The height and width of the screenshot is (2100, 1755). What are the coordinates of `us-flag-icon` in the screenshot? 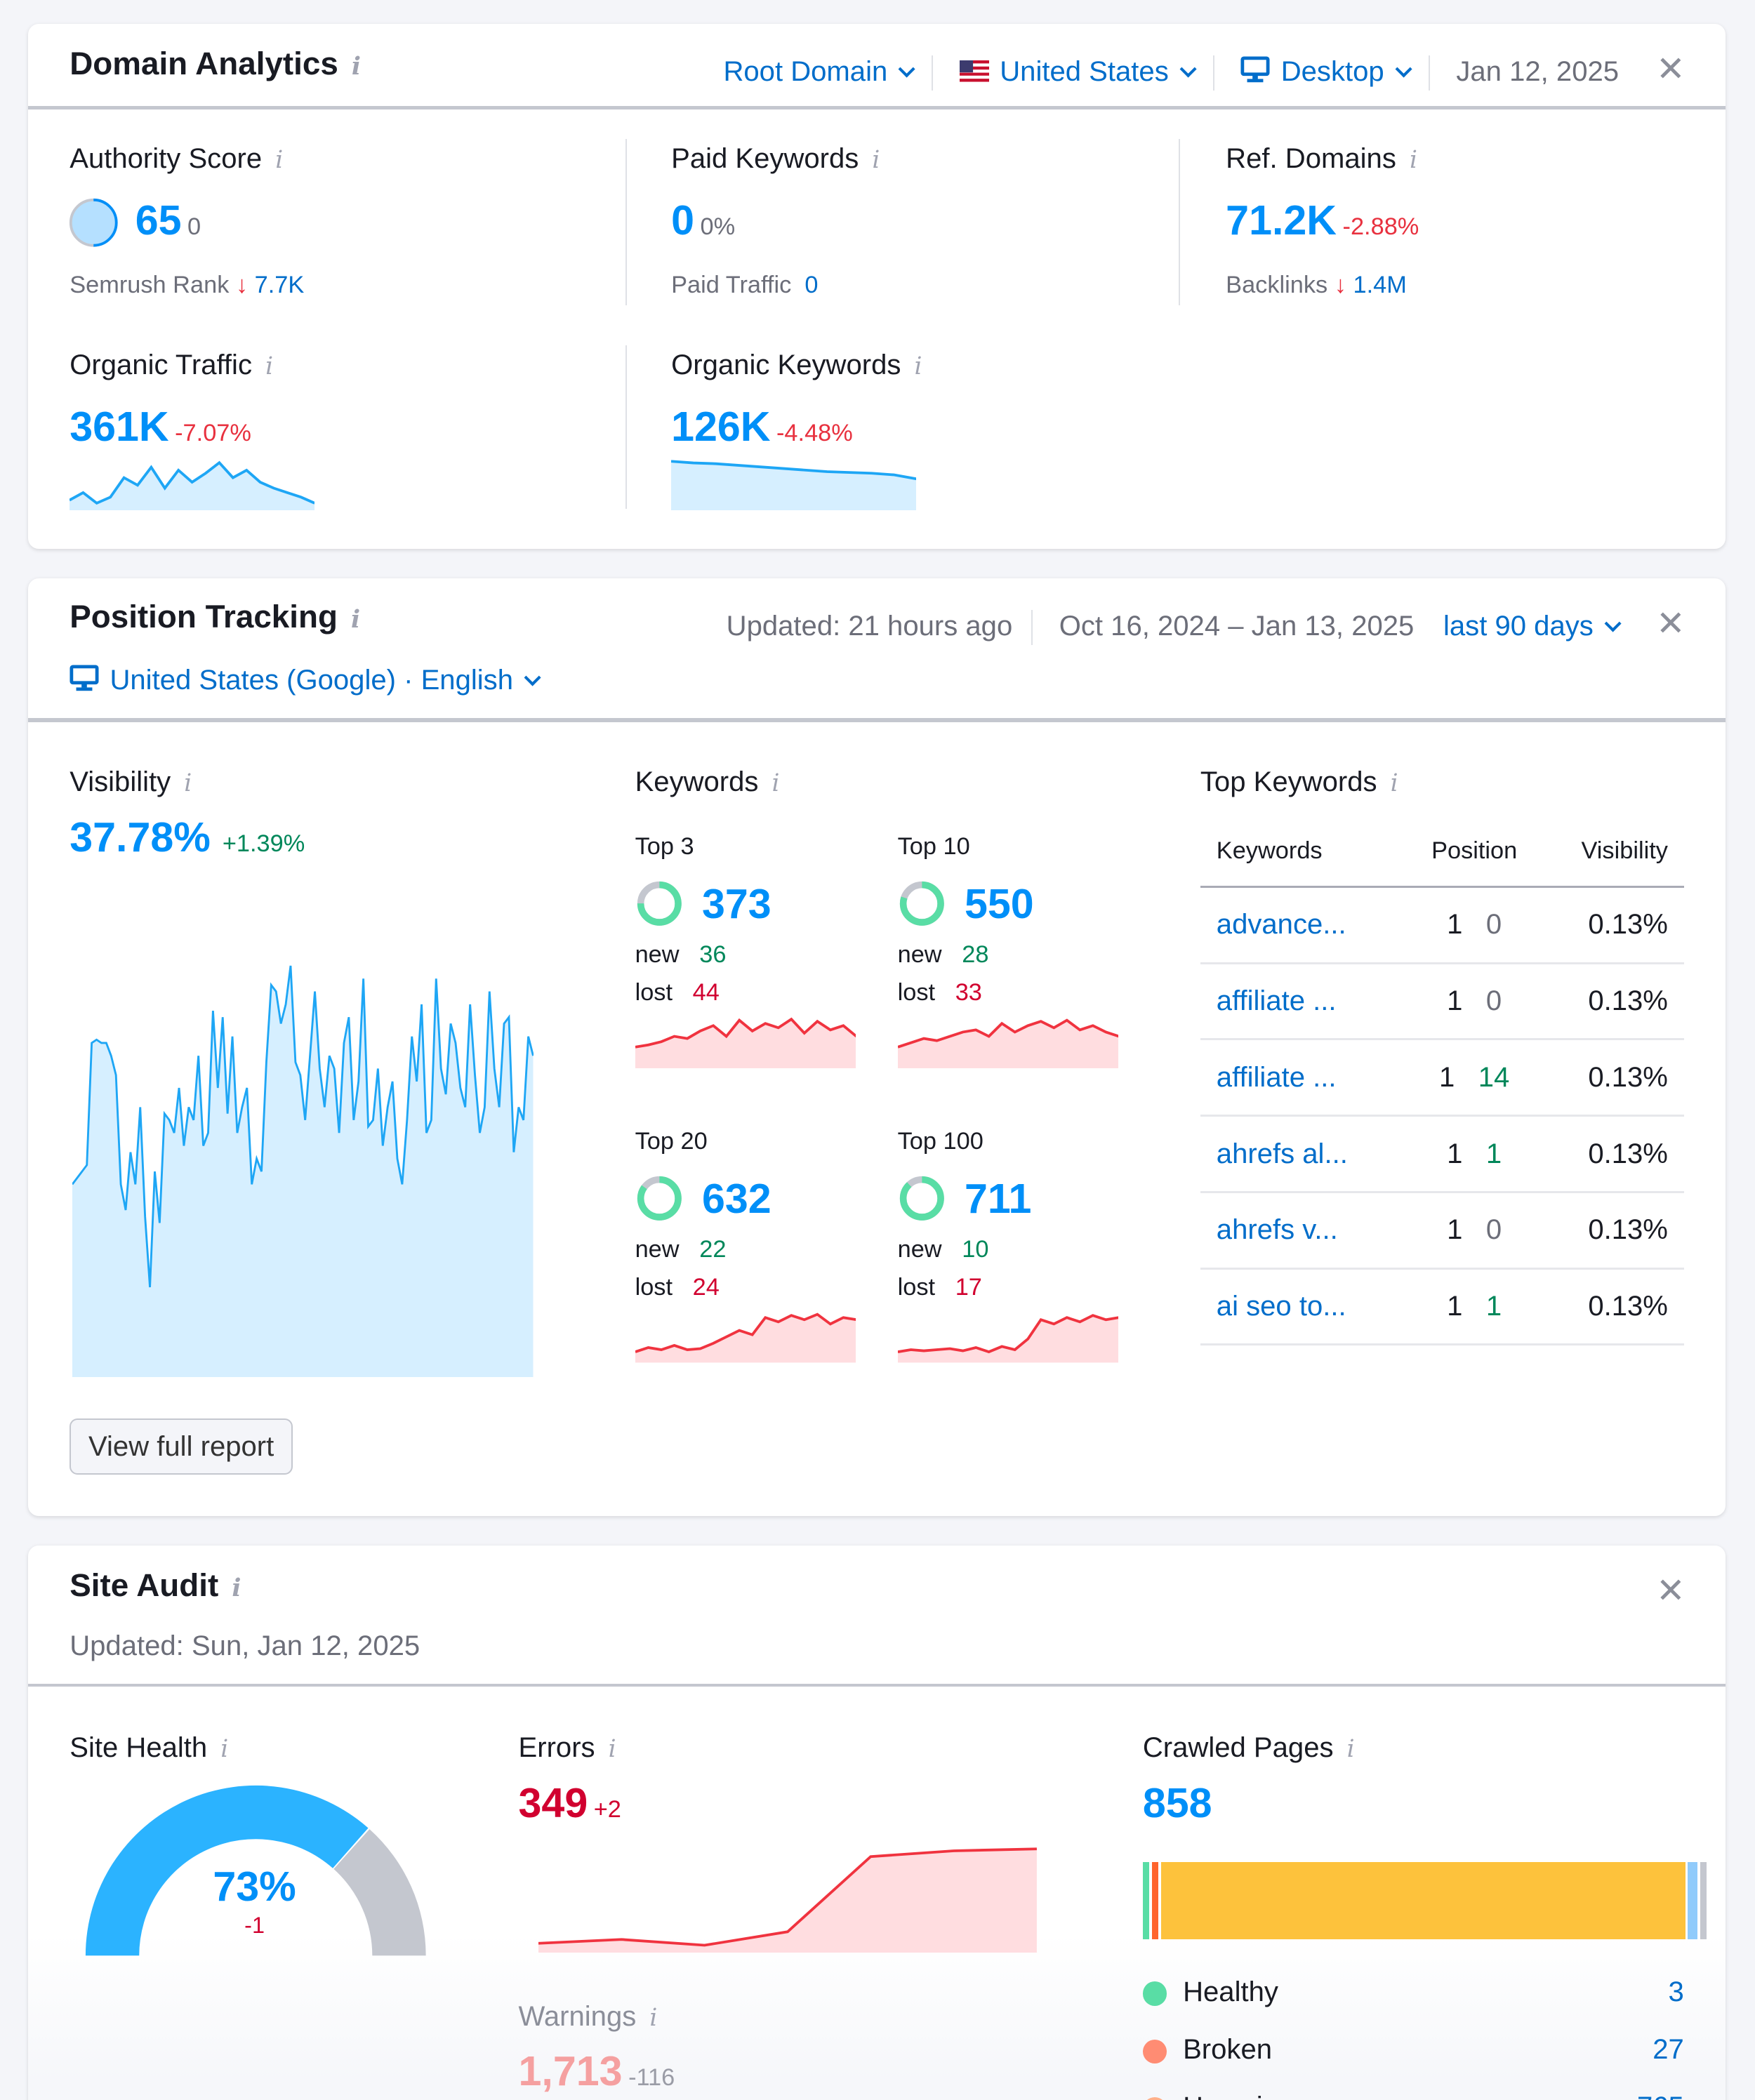 It's located at (974, 71).